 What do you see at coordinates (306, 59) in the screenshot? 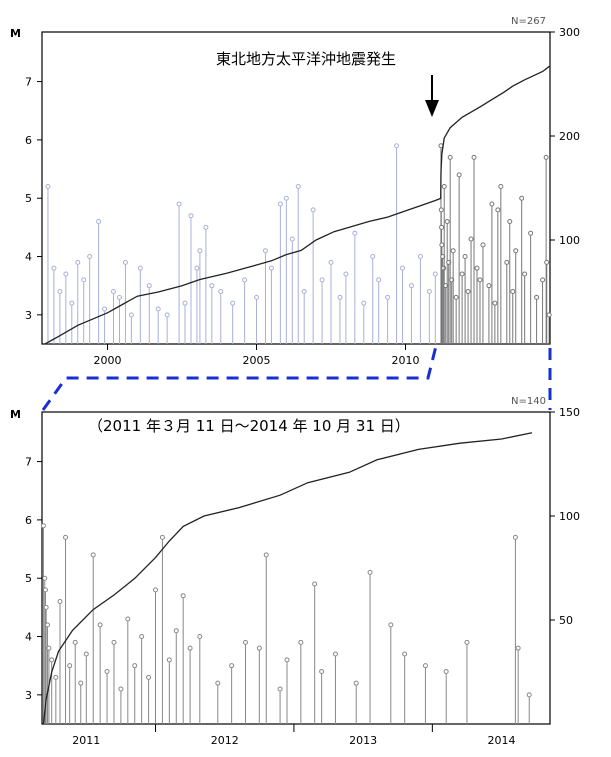
I see `earthquake-annotation: 東北地方太平洋沖地震発生` at bounding box center [306, 59].